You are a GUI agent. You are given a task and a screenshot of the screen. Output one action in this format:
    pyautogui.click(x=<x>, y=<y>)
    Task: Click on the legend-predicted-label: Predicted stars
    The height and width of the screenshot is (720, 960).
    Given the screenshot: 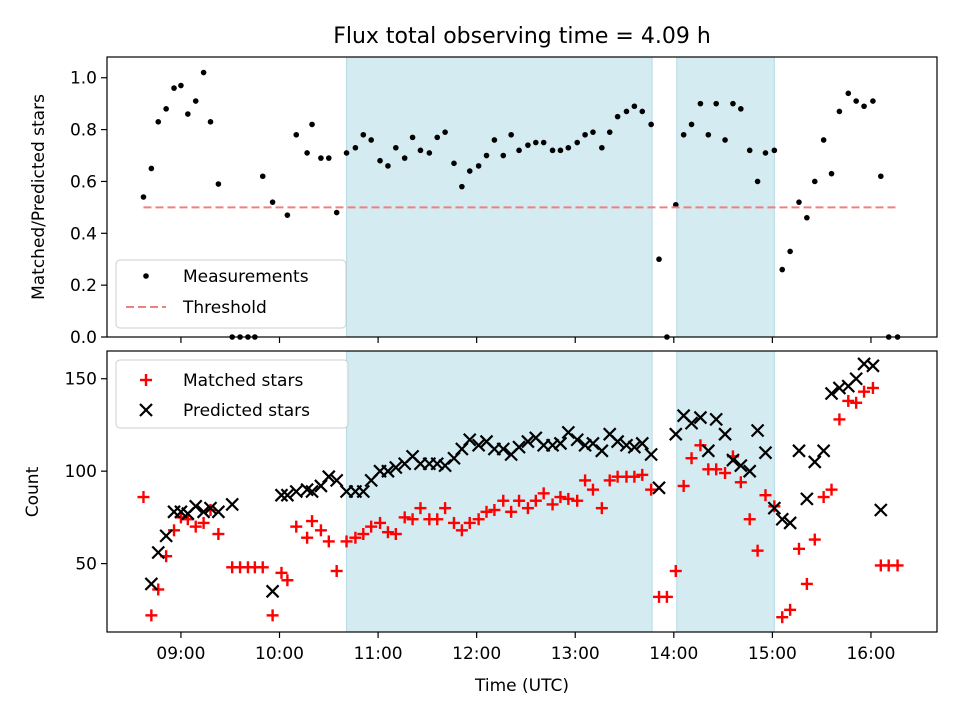 What is the action you would take?
    pyautogui.click(x=246, y=411)
    